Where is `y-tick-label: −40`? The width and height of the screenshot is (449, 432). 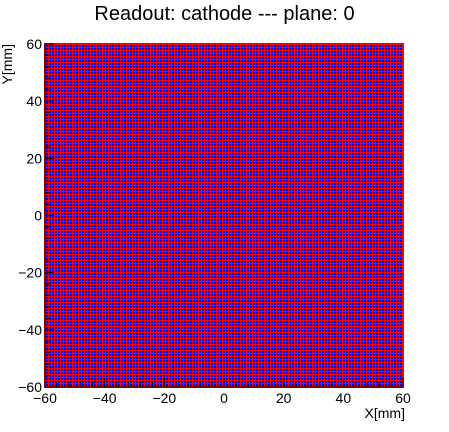
y-tick-label: −40 is located at coordinates (30, 330).